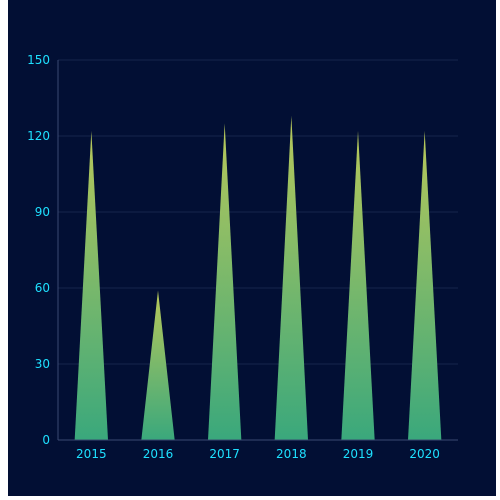  I want to click on bar-2018, so click(291, 277).